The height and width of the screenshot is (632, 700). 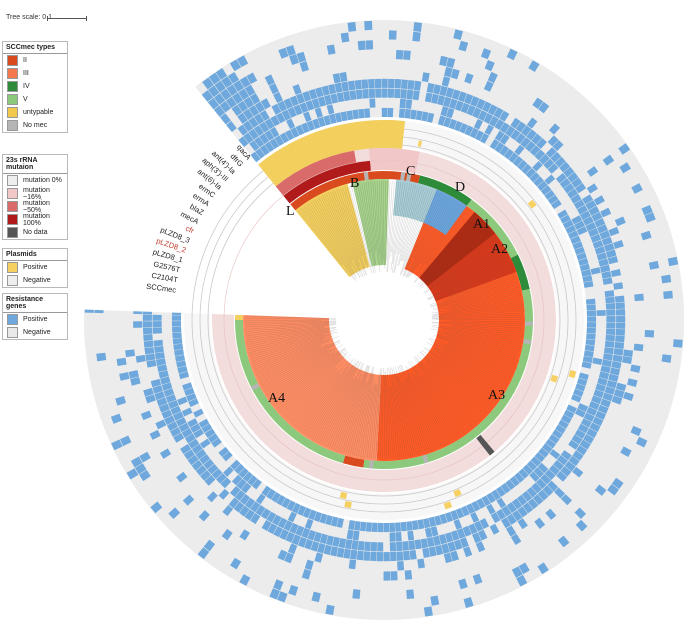 What do you see at coordinates (353, 461) in the screenshot?
I see `scc-ring` at bounding box center [353, 461].